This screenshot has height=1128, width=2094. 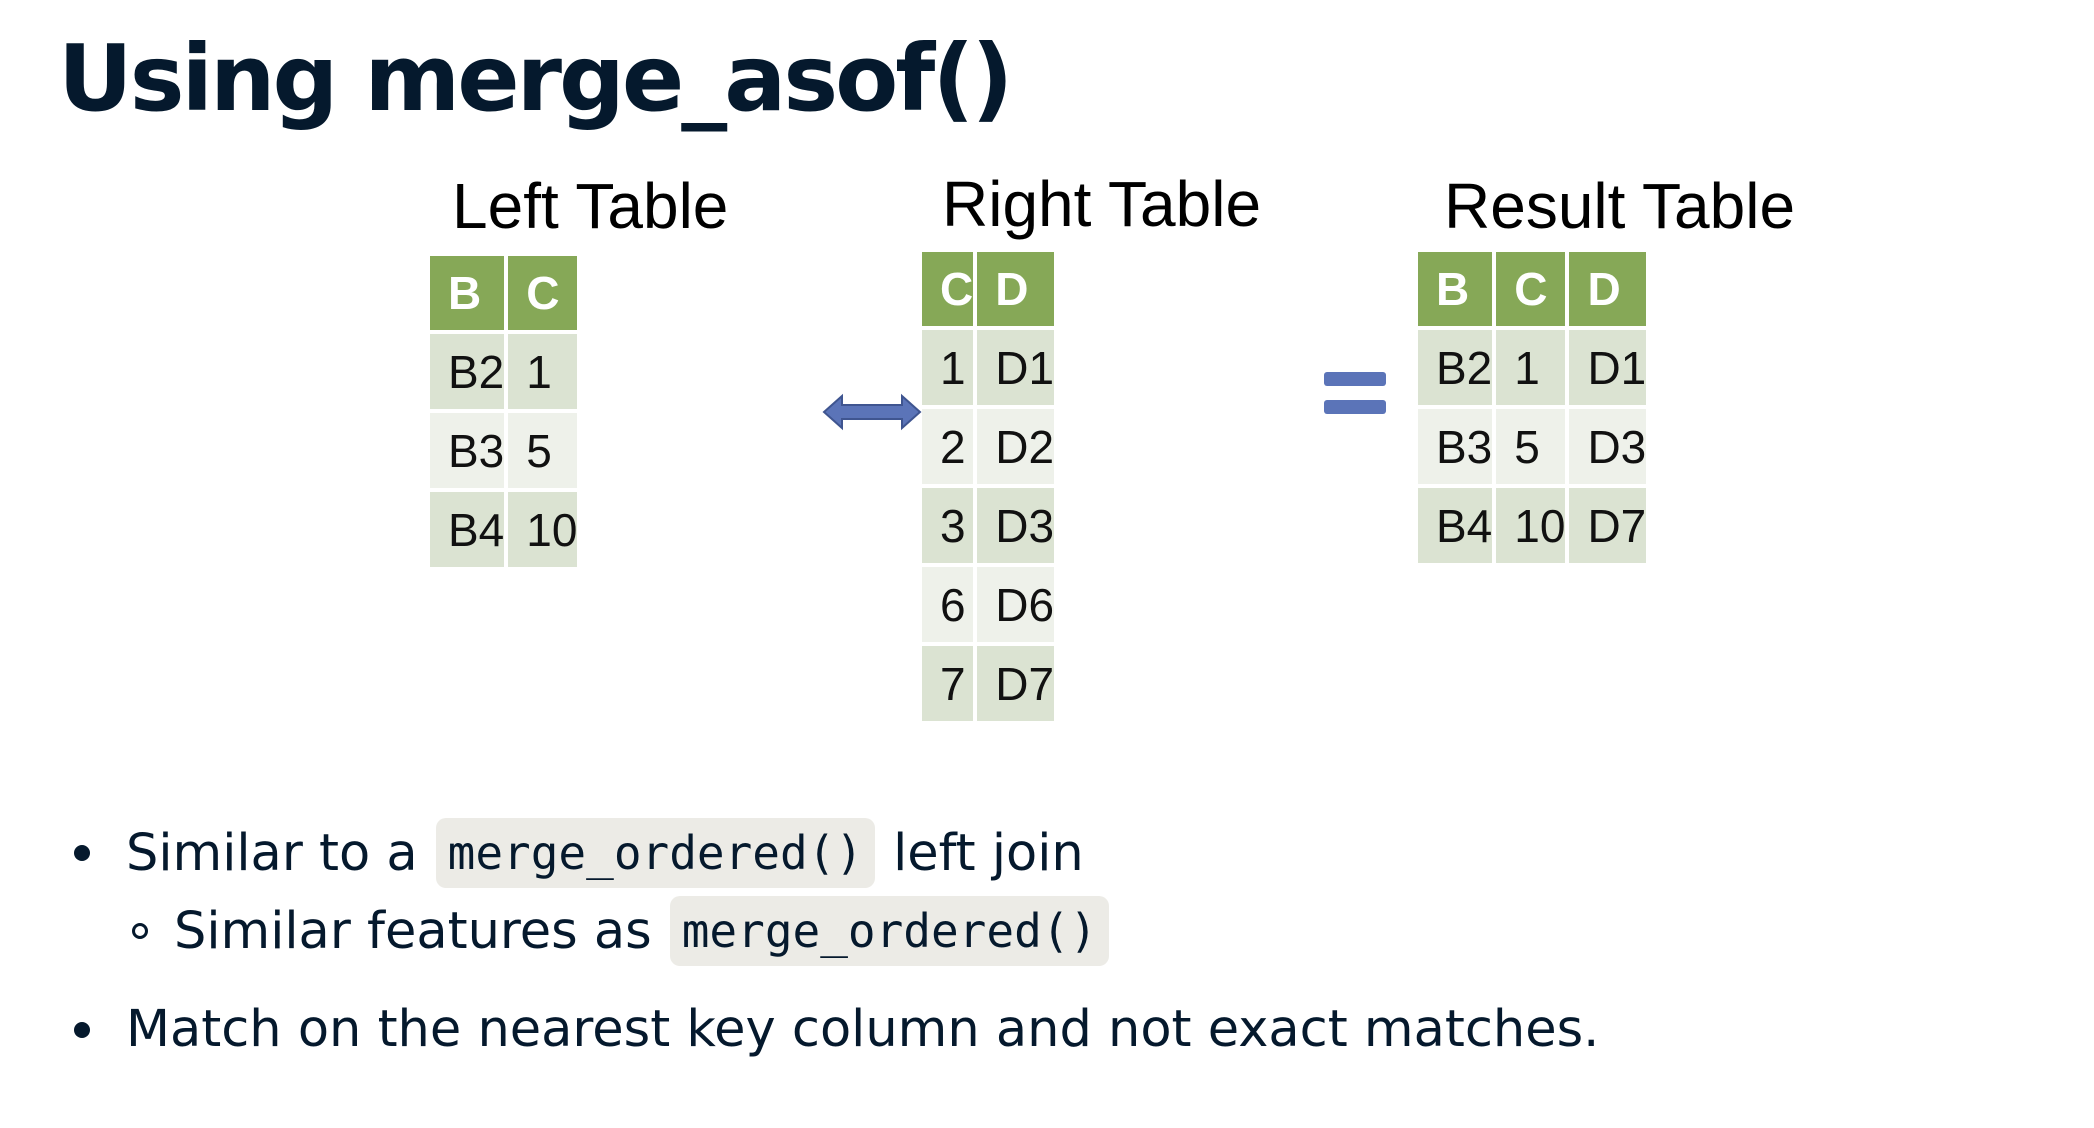 I want to click on result-table-caption: Result Table, so click(x=1620, y=206).